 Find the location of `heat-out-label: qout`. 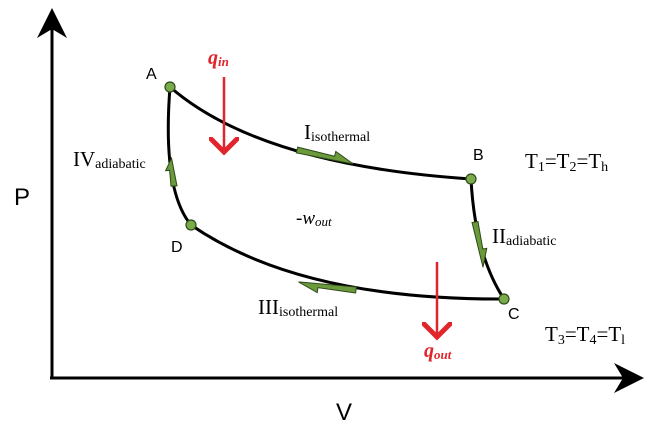

heat-out-label: qout is located at coordinates (438, 351).